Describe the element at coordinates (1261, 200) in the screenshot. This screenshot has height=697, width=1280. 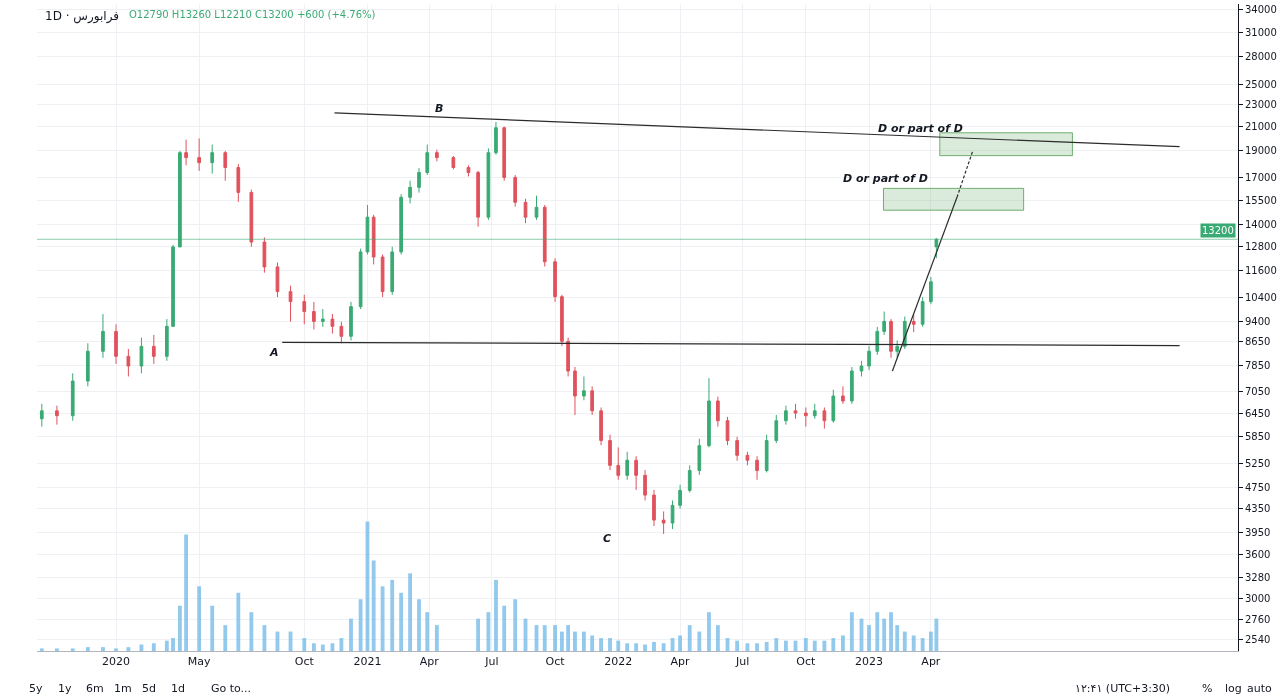
I see `y-tick-label: 15500` at that location.